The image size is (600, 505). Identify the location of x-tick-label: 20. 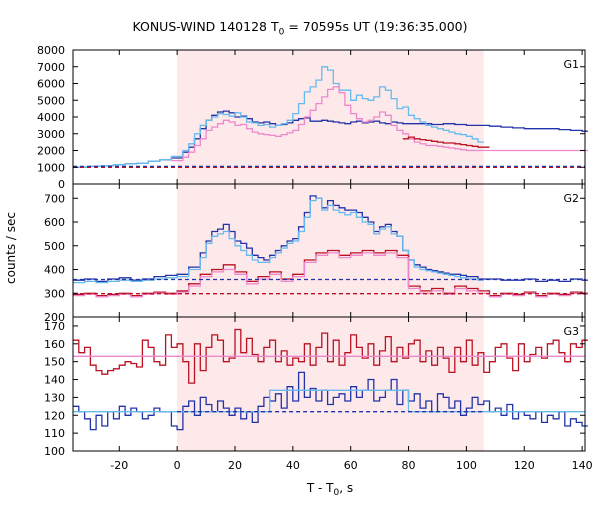
(235, 465).